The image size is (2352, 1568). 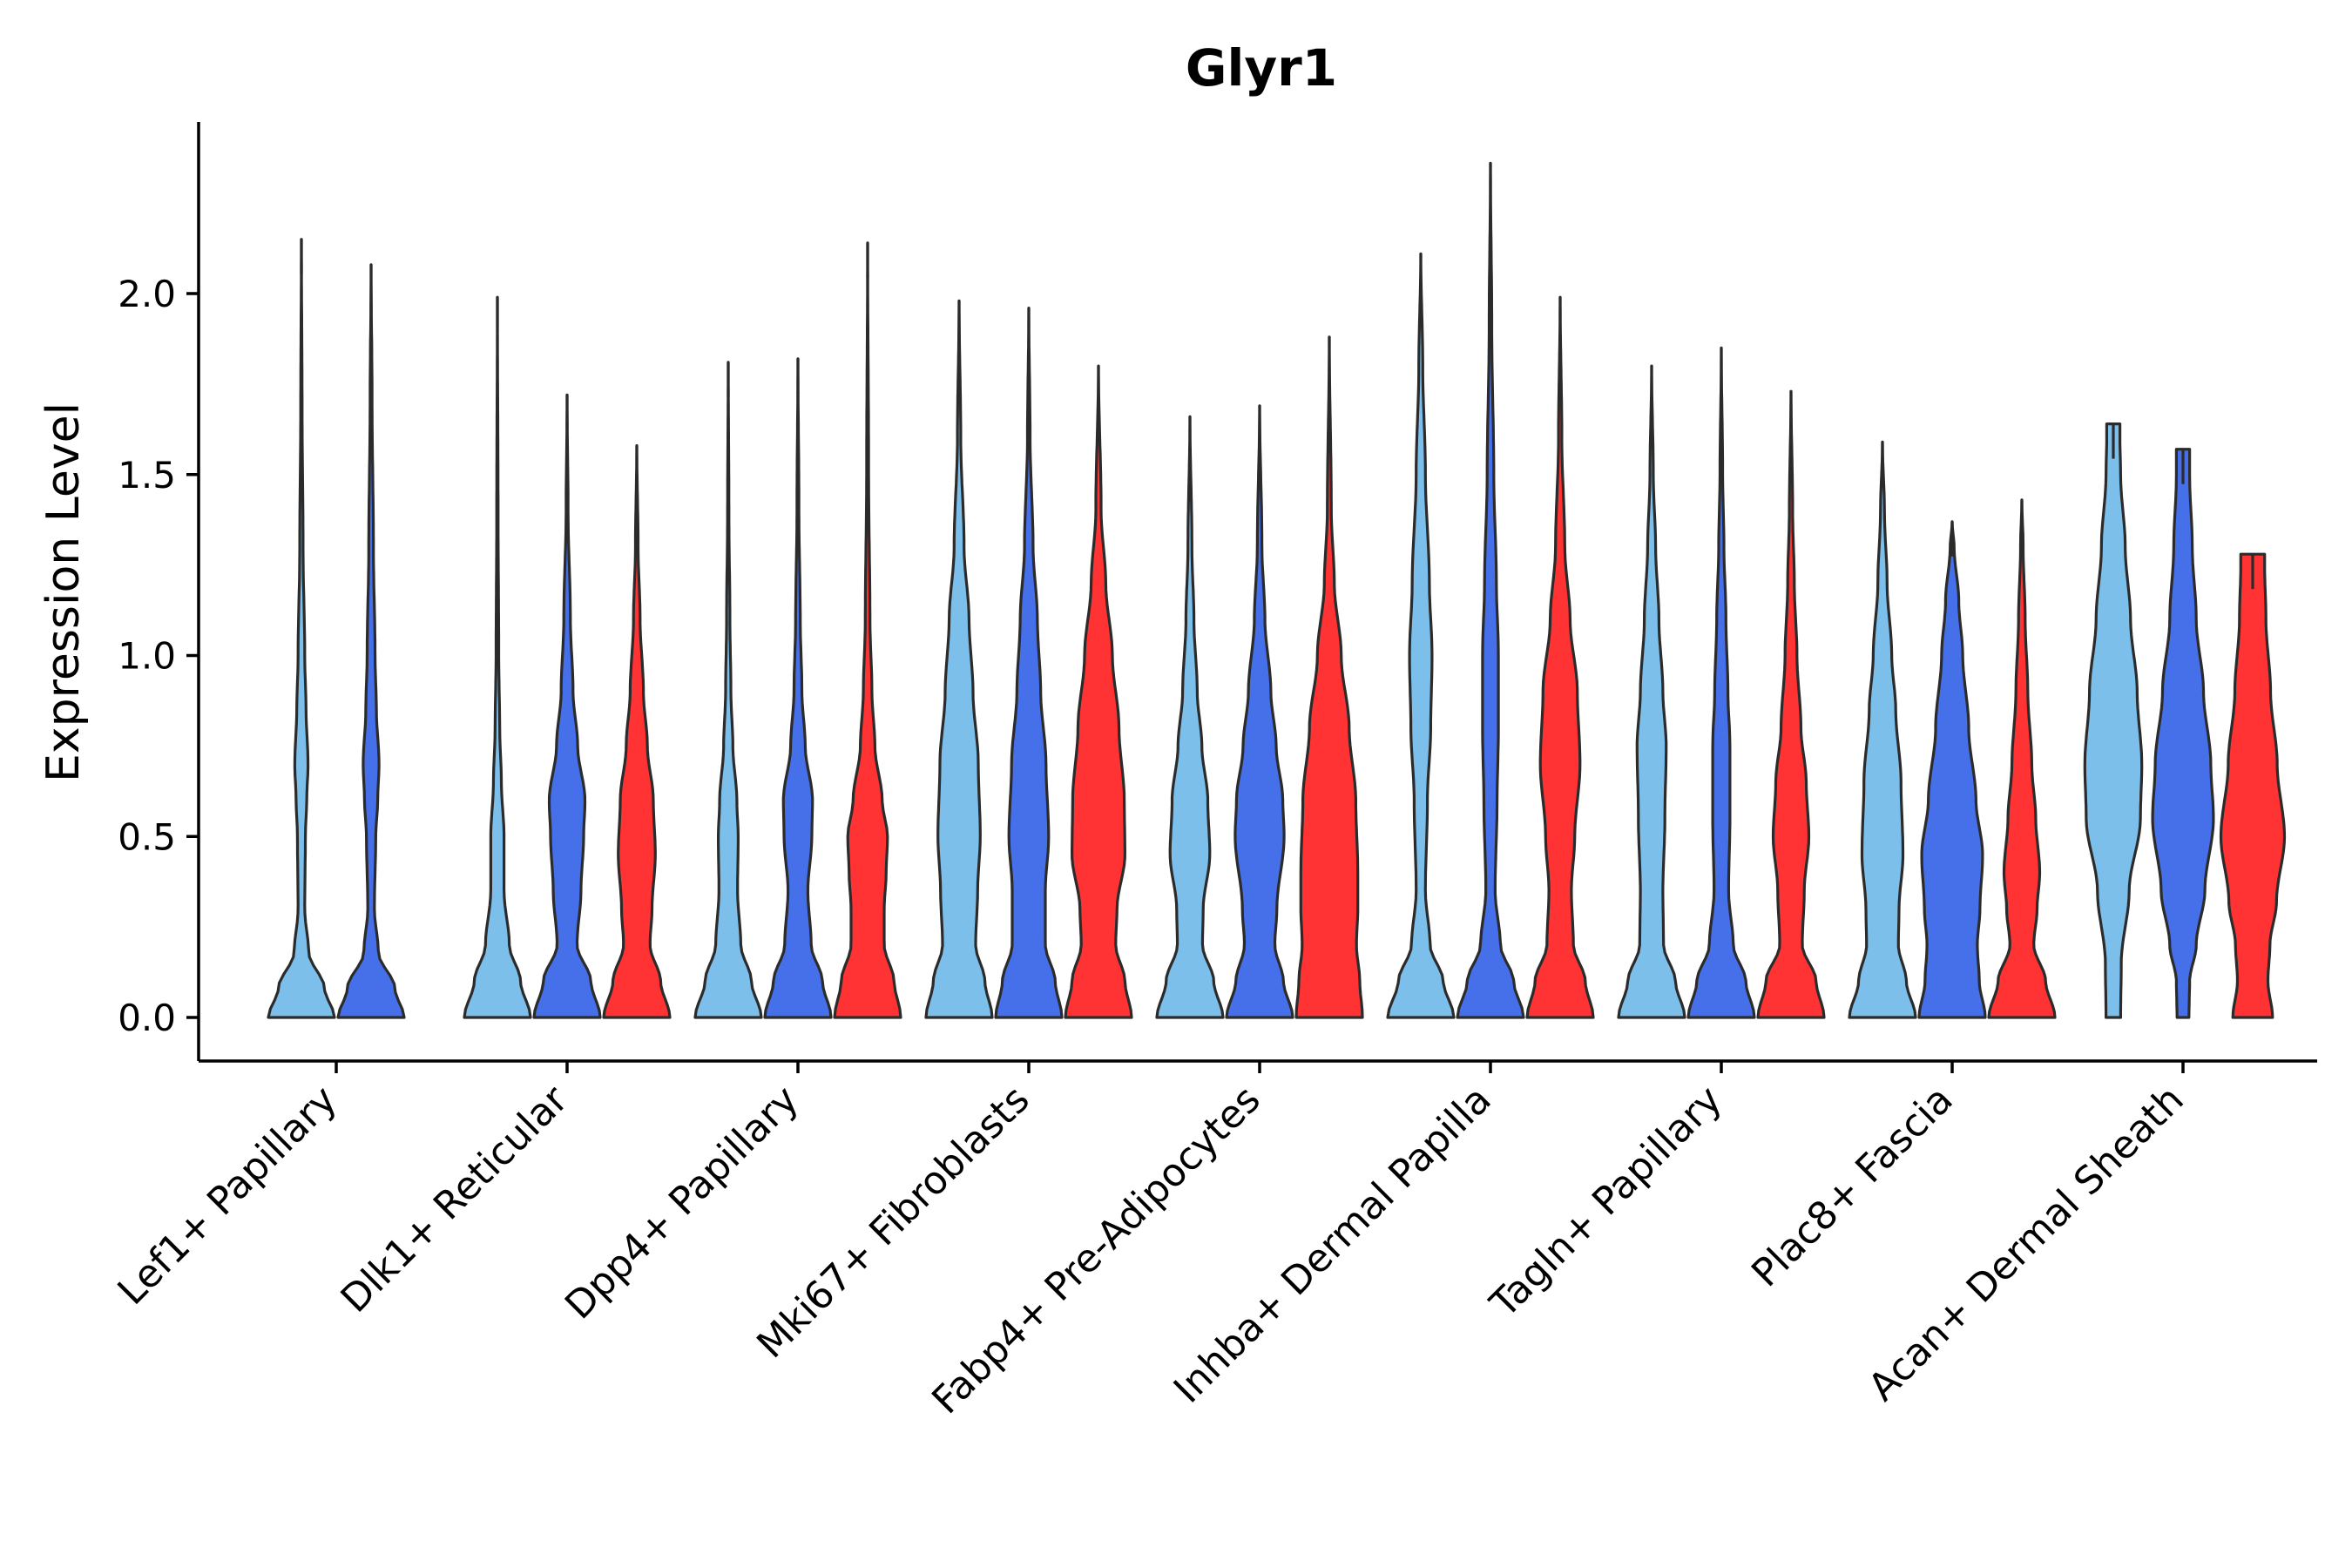 What do you see at coordinates (147, 475) in the screenshot?
I see `y-tick-label: 1.5` at bounding box center [147, 475].